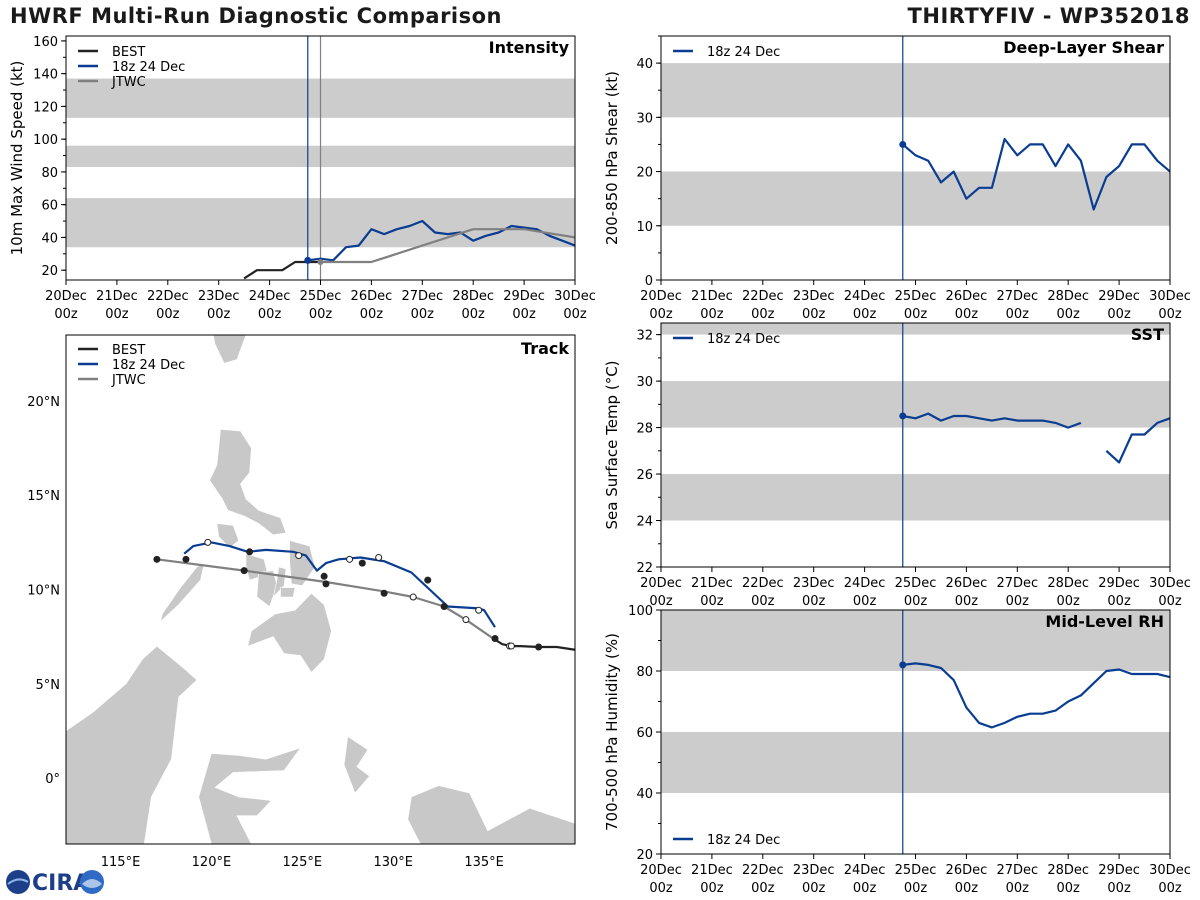 The image size is (1200, 900). Describe the element at coordinates (49, 238) in the screenshot. I see `intensity-y-tick-label: 40` at that location.